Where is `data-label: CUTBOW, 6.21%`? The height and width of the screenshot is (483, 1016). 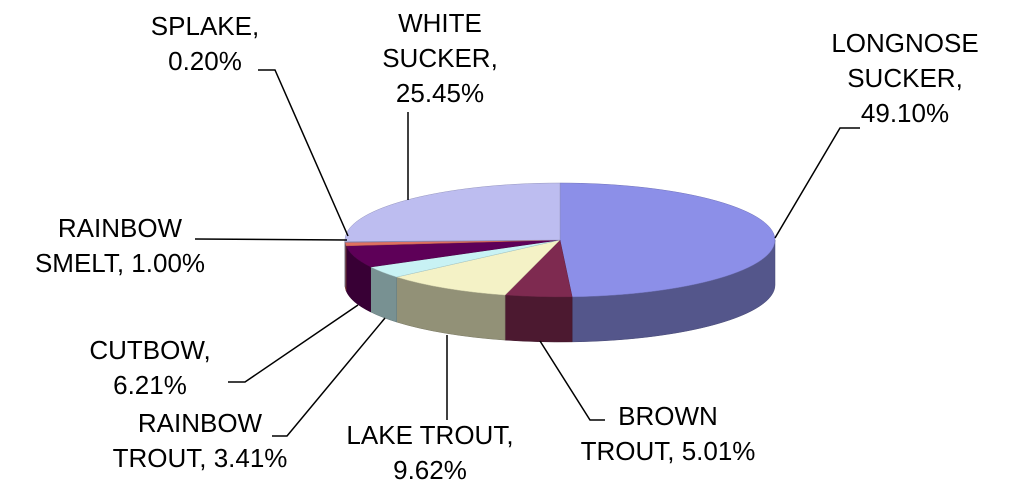 data-label: CUTBOW, 6.21% is located at coordinates (149, 367).